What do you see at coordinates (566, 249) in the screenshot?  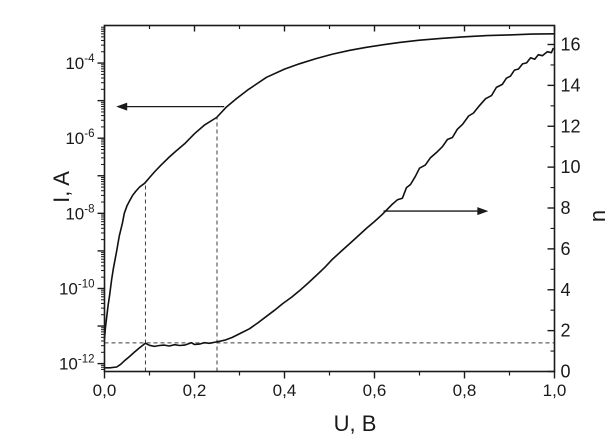 I see `svg-text: 6` at bounding box center [566, 249].